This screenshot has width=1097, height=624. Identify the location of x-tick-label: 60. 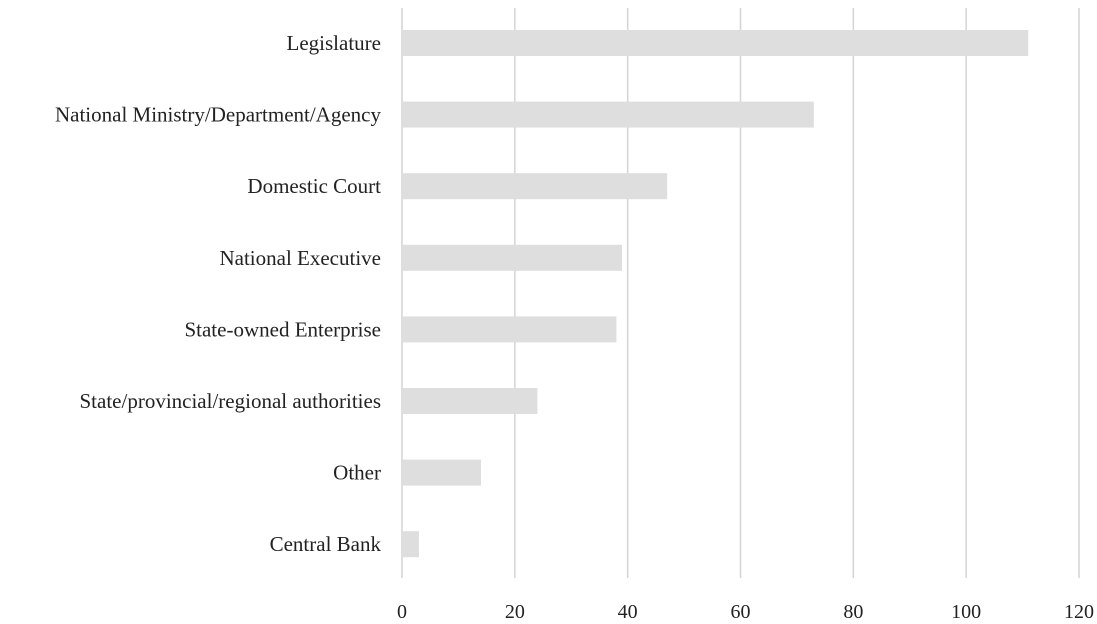
(741, 612).